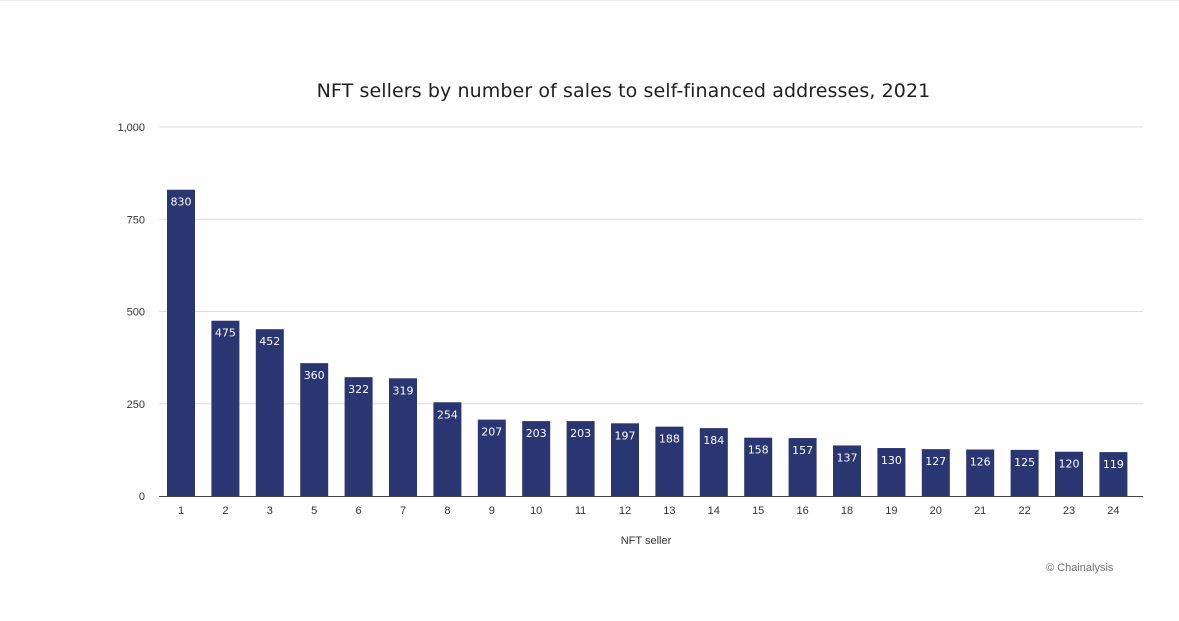 This screenshot has height=621, width=1179. Describe the element at coordinates (1080, 568) in the screenshot. I see `source-credit: © Chainalysis` at that location.